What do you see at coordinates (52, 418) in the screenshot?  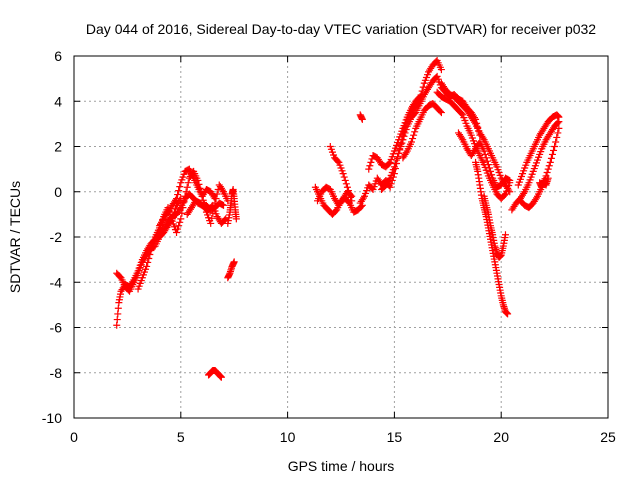 I see `y-tick-label: -10` at bounding box center [52, 418].